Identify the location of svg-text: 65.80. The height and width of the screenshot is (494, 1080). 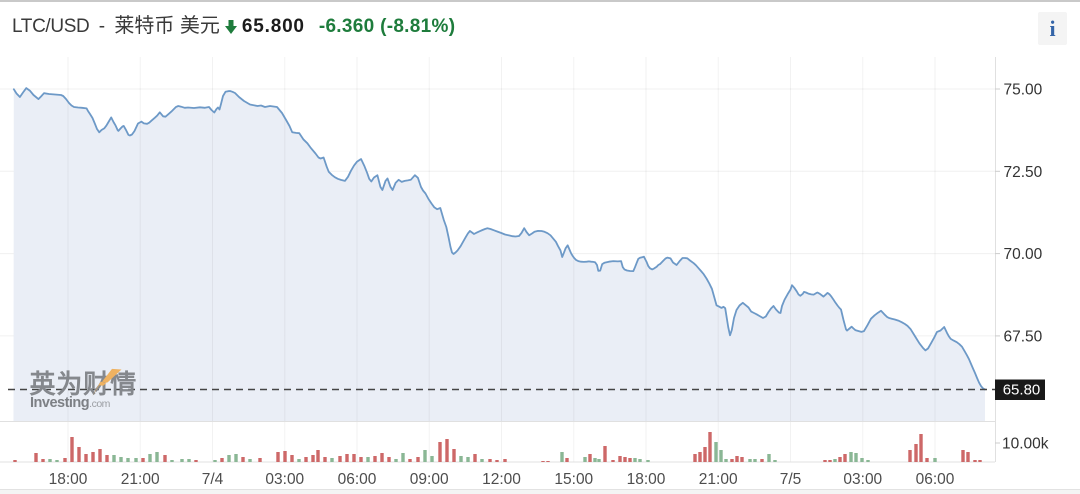
(1022, 390).